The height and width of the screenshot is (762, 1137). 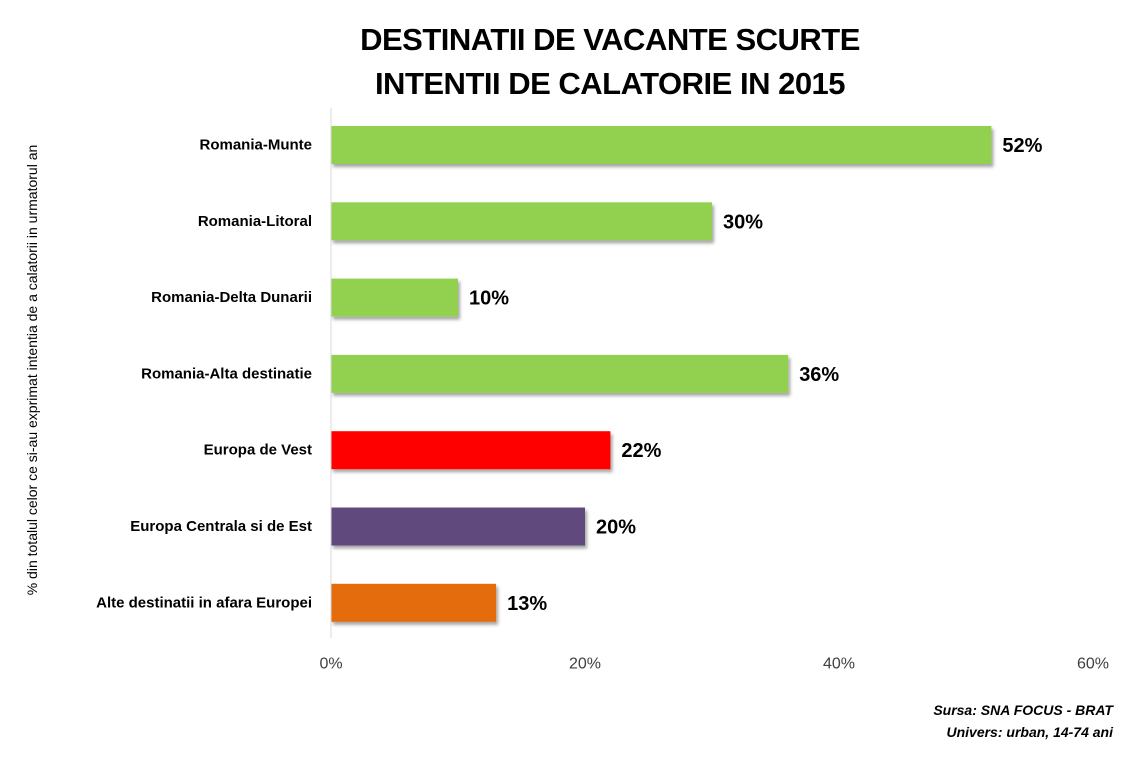 I want to click on x-tick-label: 0%, so click(x=330, y=664).